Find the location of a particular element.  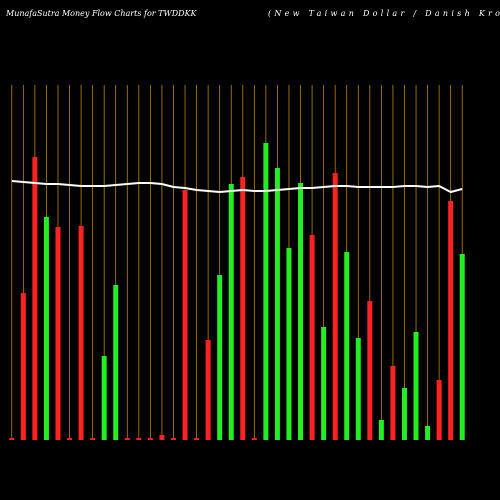

chart-title: MunafaSutra Money Flow Charts for TWDDKK is located at coordinates (101, 13).